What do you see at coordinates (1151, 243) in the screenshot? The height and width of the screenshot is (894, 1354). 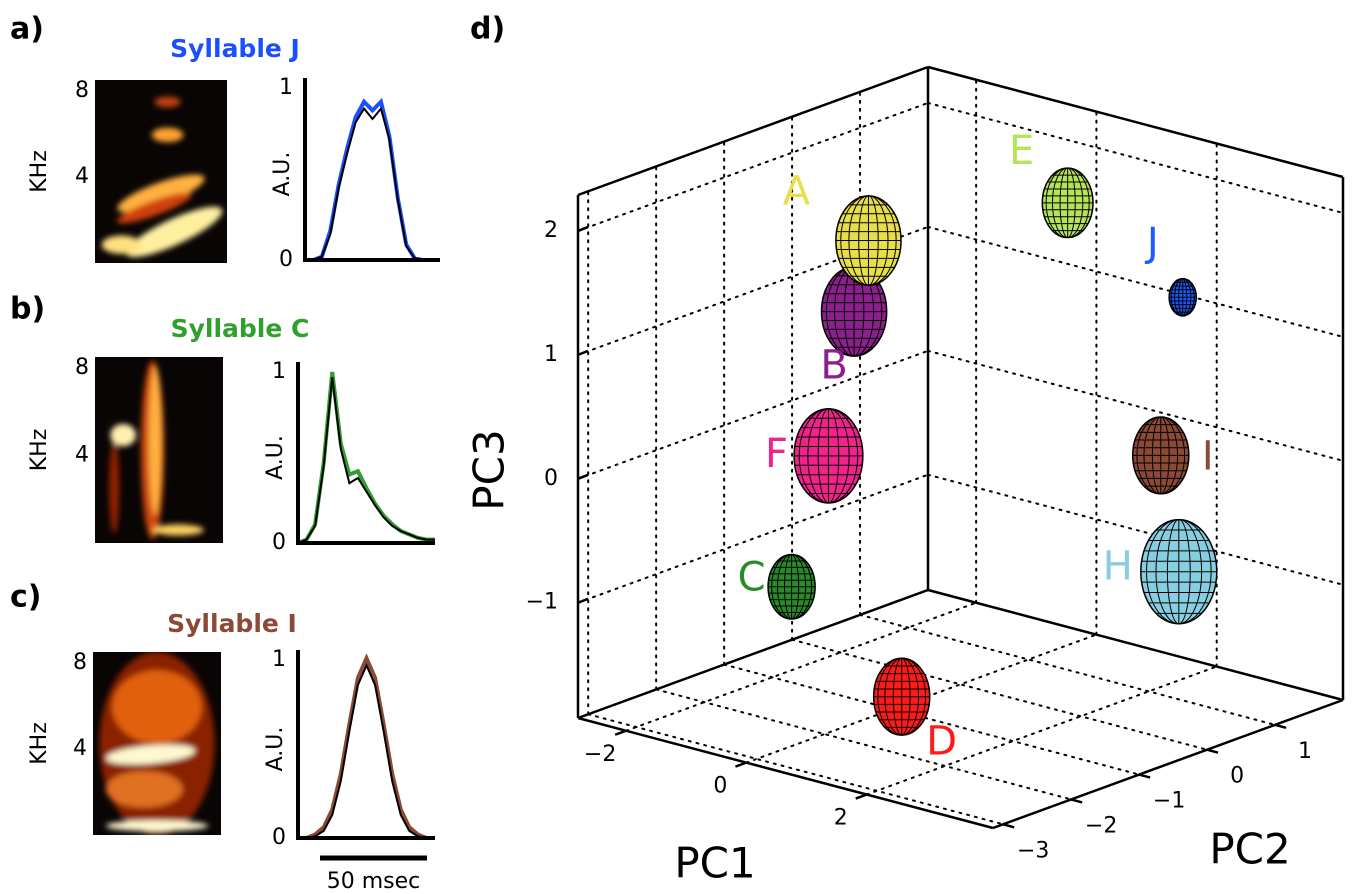 I see `point-label: J` at bounding box center [1151, 243].